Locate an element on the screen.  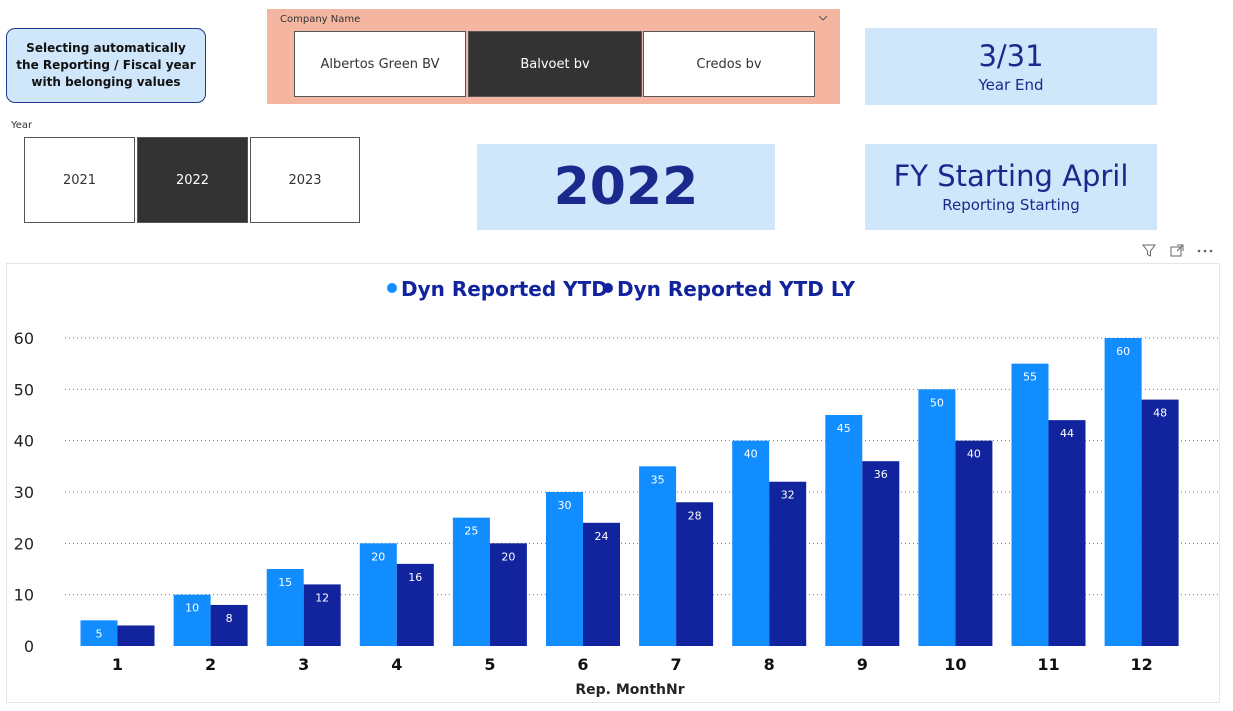
year-option-2022: 2022 is located at coordinates (192, 180).